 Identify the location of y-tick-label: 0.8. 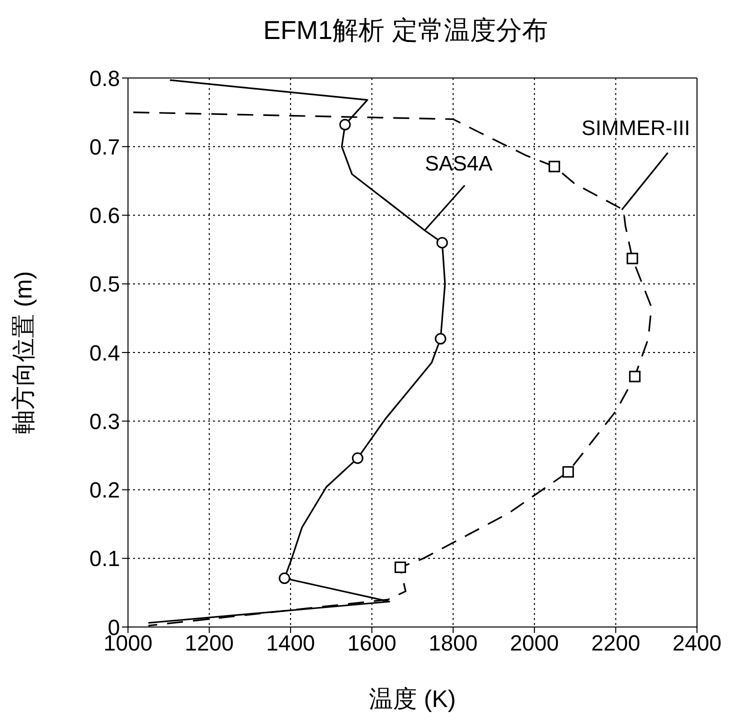
(104, 78).